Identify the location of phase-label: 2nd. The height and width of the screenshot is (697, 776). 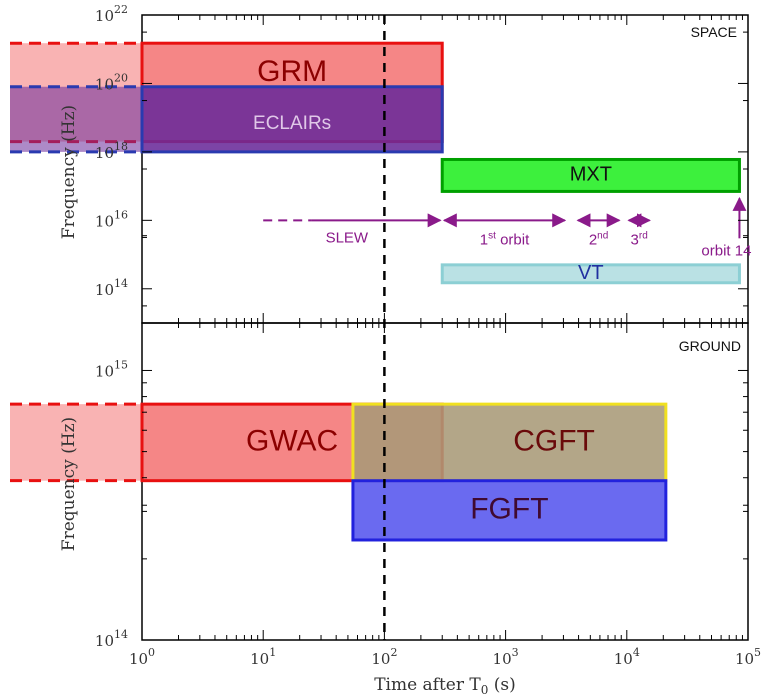
(598, 239).